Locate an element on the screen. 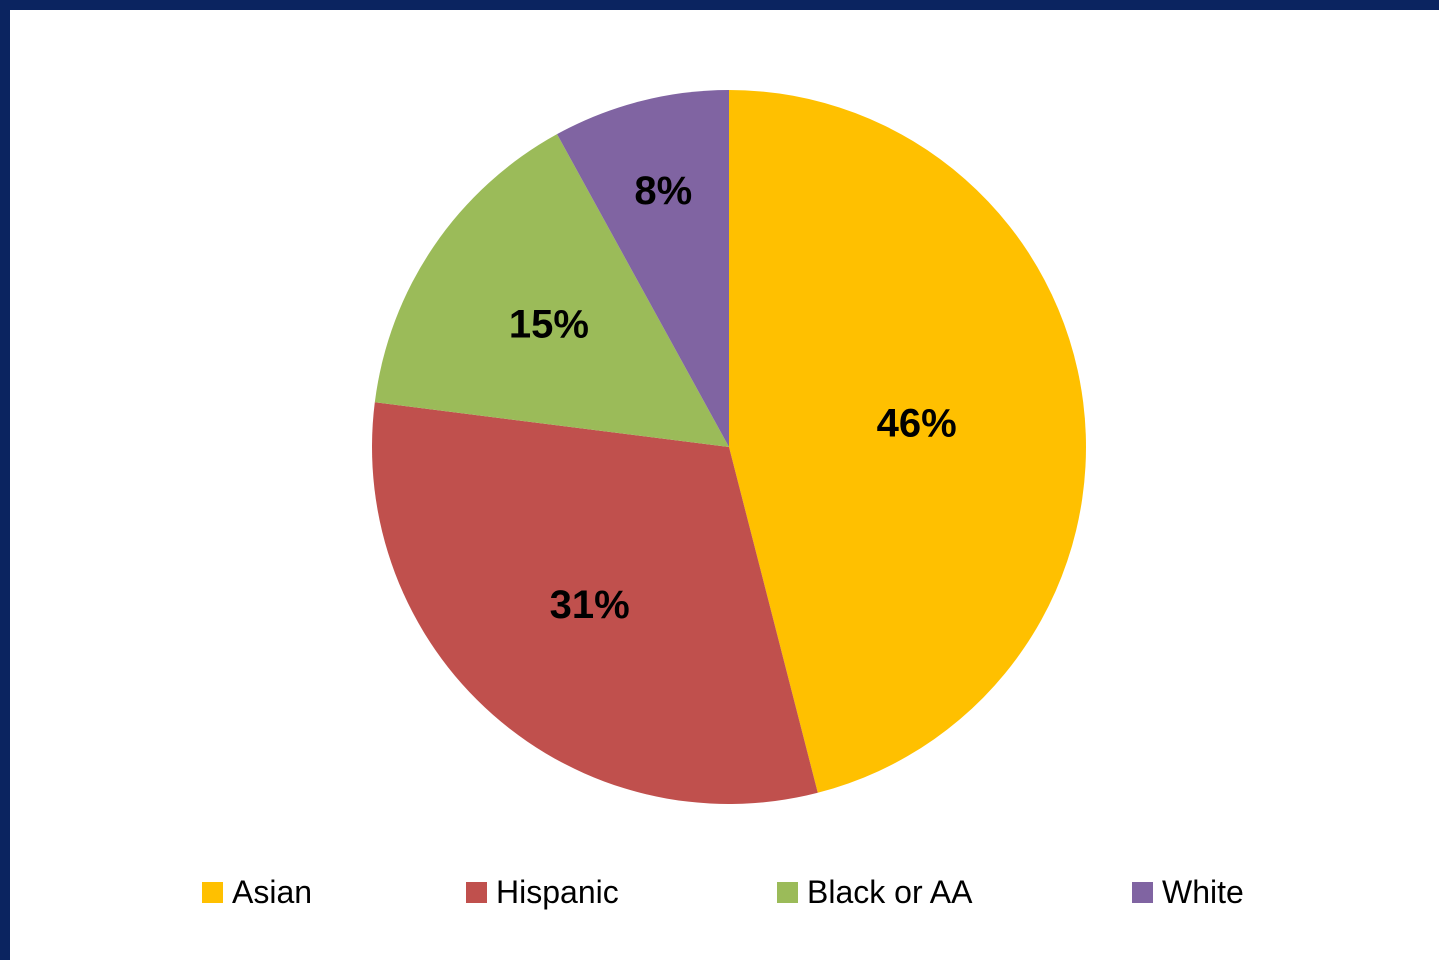  pie-slice-hispanic is located at coordinates (595, 603).